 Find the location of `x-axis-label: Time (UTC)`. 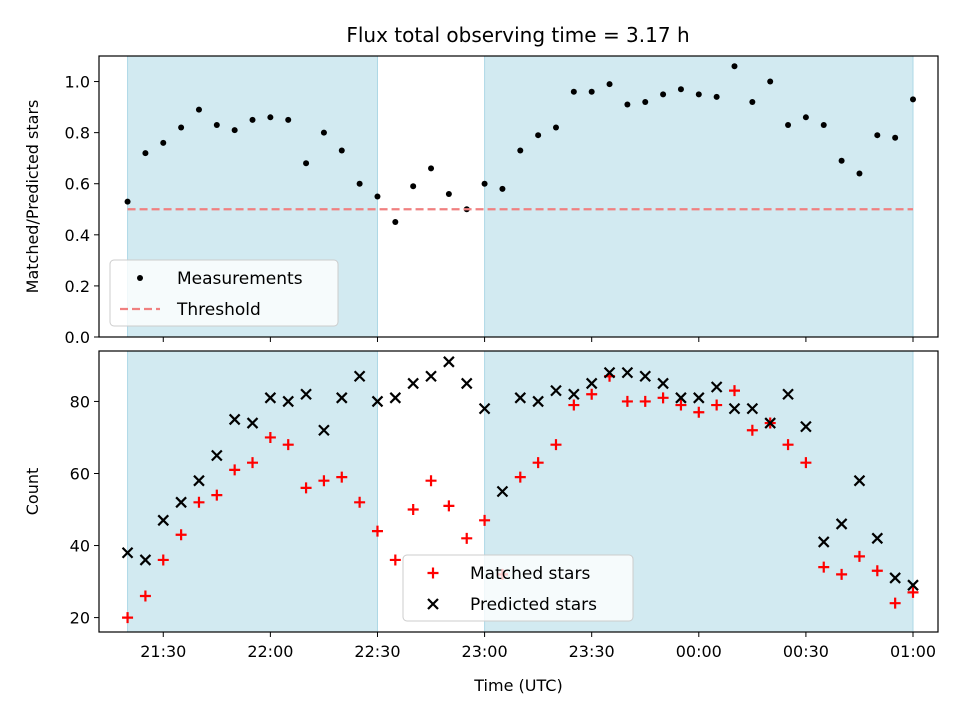

x-axis-label: Time (UTC) is located at coordinates (517, 685).